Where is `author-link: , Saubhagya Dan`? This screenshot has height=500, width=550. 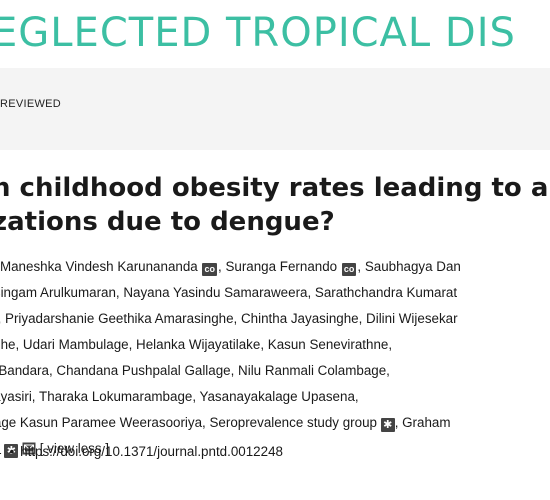 author-link: , Saubhagya Dan is located at coordinates (409, 266).